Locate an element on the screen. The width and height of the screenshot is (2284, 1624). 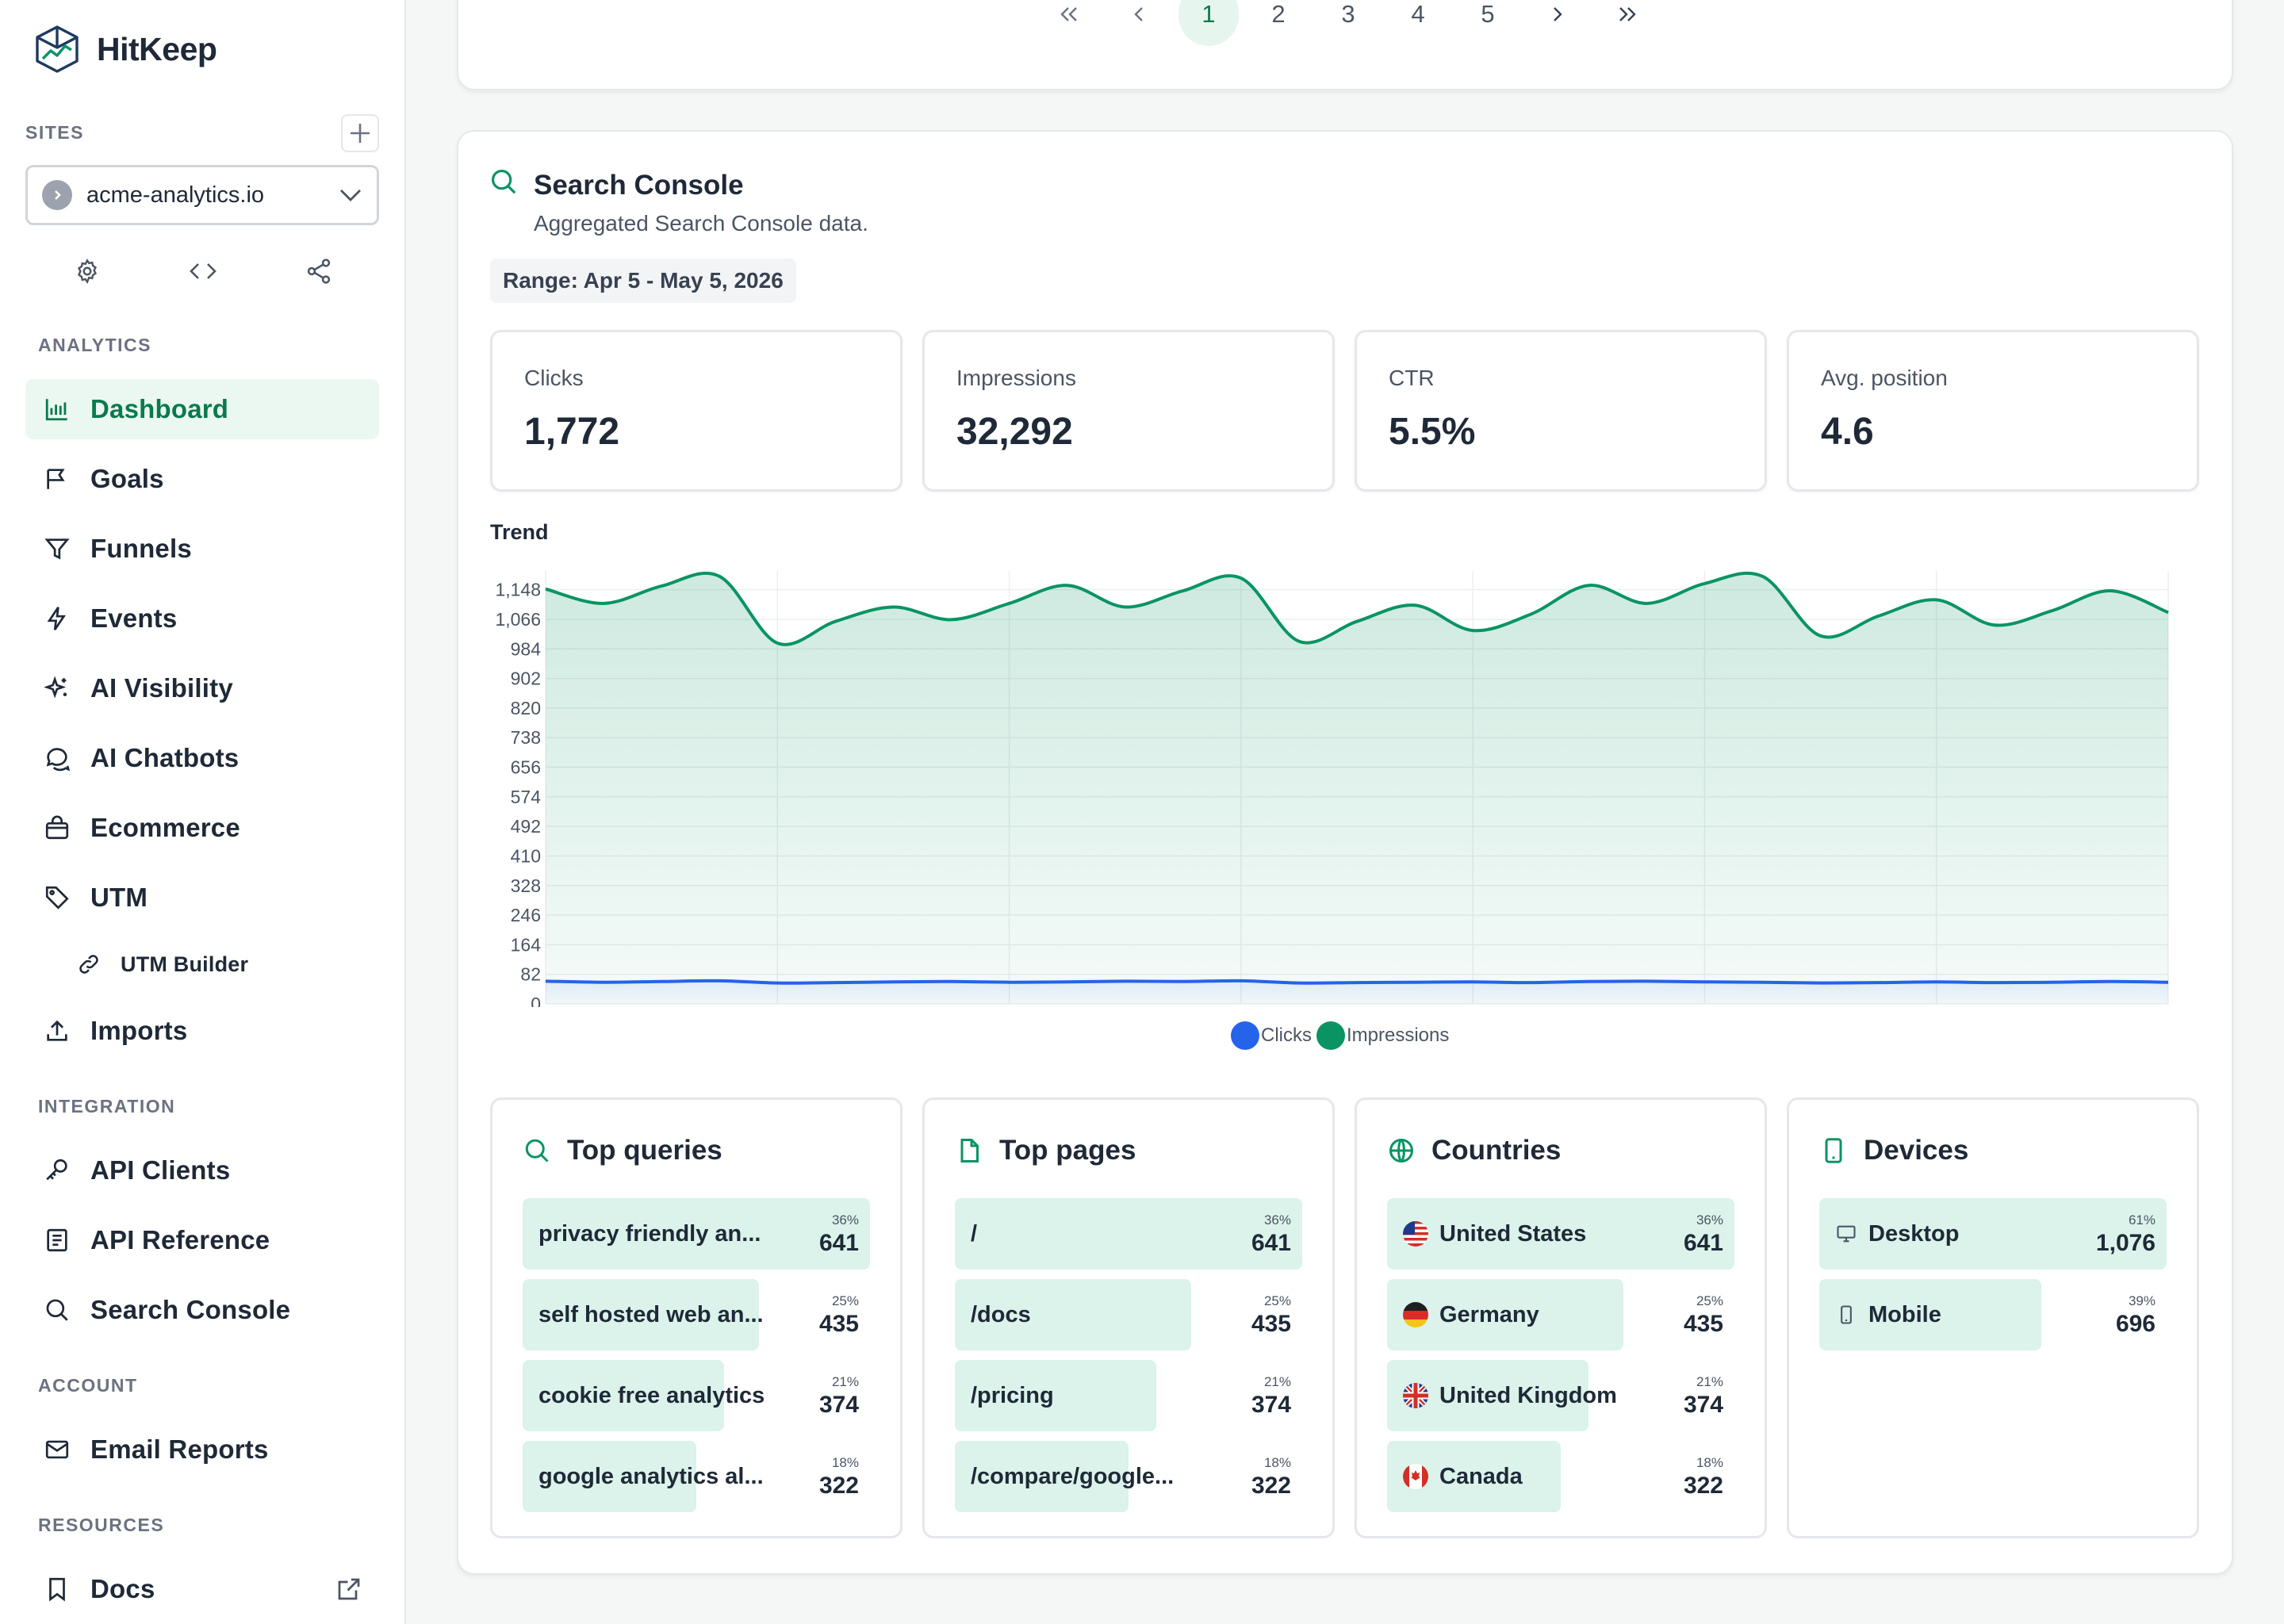
sites-section-label: SITES is located at coordinates (54, 132).